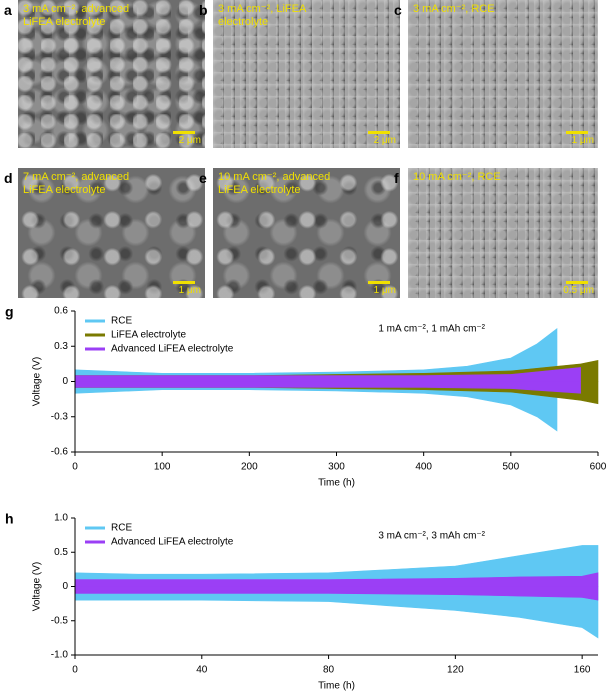  What do you see at coordinates (262, 15) in the screenshot?
I see `caption: 3 mA cm⁻², LiFEA electrolyte` at bounding box center [262, 15].